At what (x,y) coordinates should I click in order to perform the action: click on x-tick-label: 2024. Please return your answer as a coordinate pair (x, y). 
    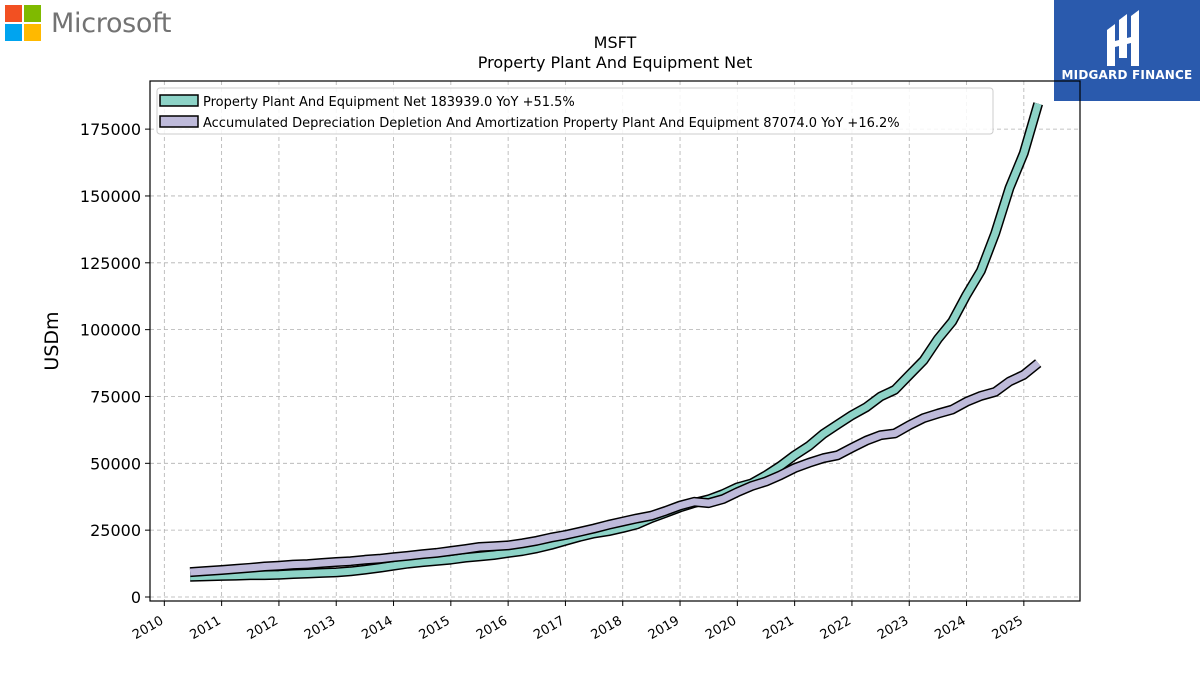
    Looking at the image, I should click on (950, 628).